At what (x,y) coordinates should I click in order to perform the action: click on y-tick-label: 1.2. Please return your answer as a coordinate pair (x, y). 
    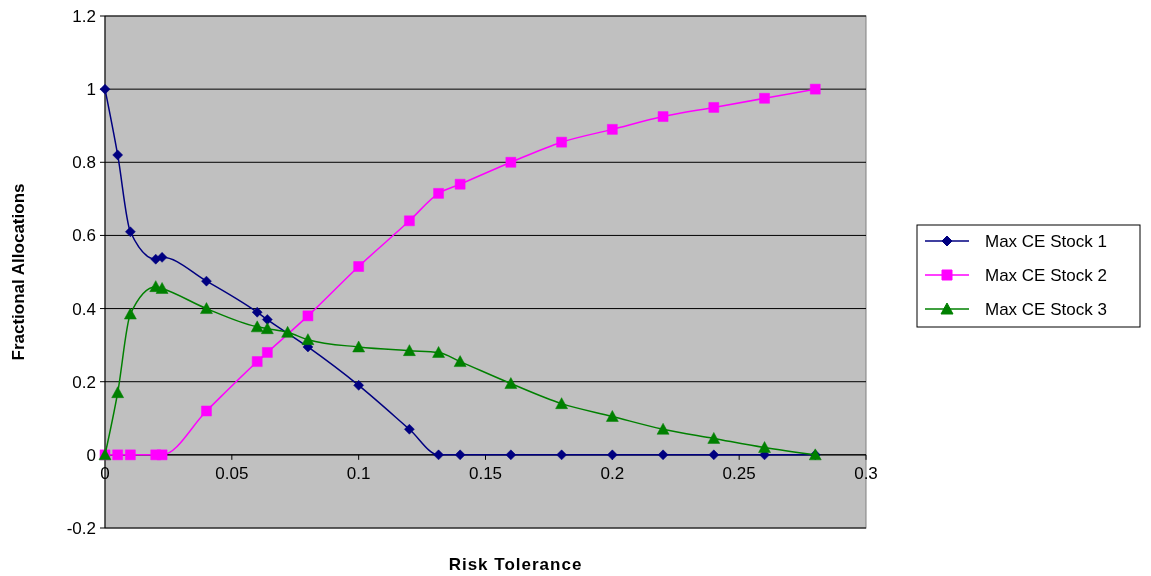
    Looking at the image, I should click on (84, 16).